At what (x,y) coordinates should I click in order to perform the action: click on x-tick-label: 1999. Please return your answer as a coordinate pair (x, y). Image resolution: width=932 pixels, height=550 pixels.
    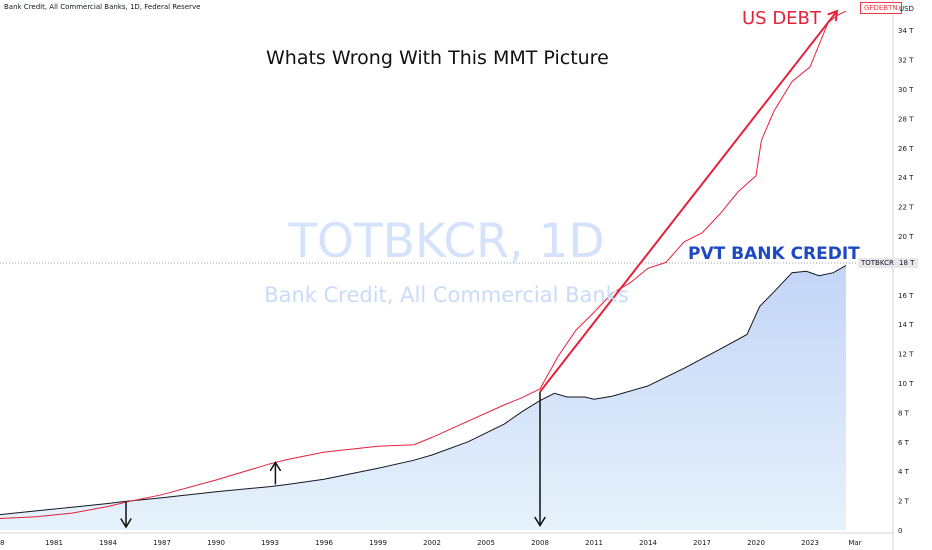
    Looking at the image, I should click on (378, 543).